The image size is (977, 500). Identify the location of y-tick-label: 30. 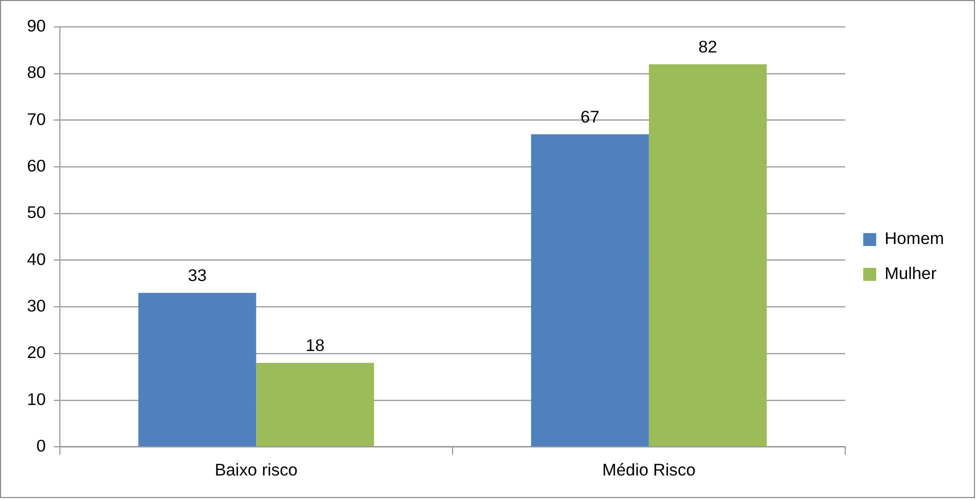
(36, 306).